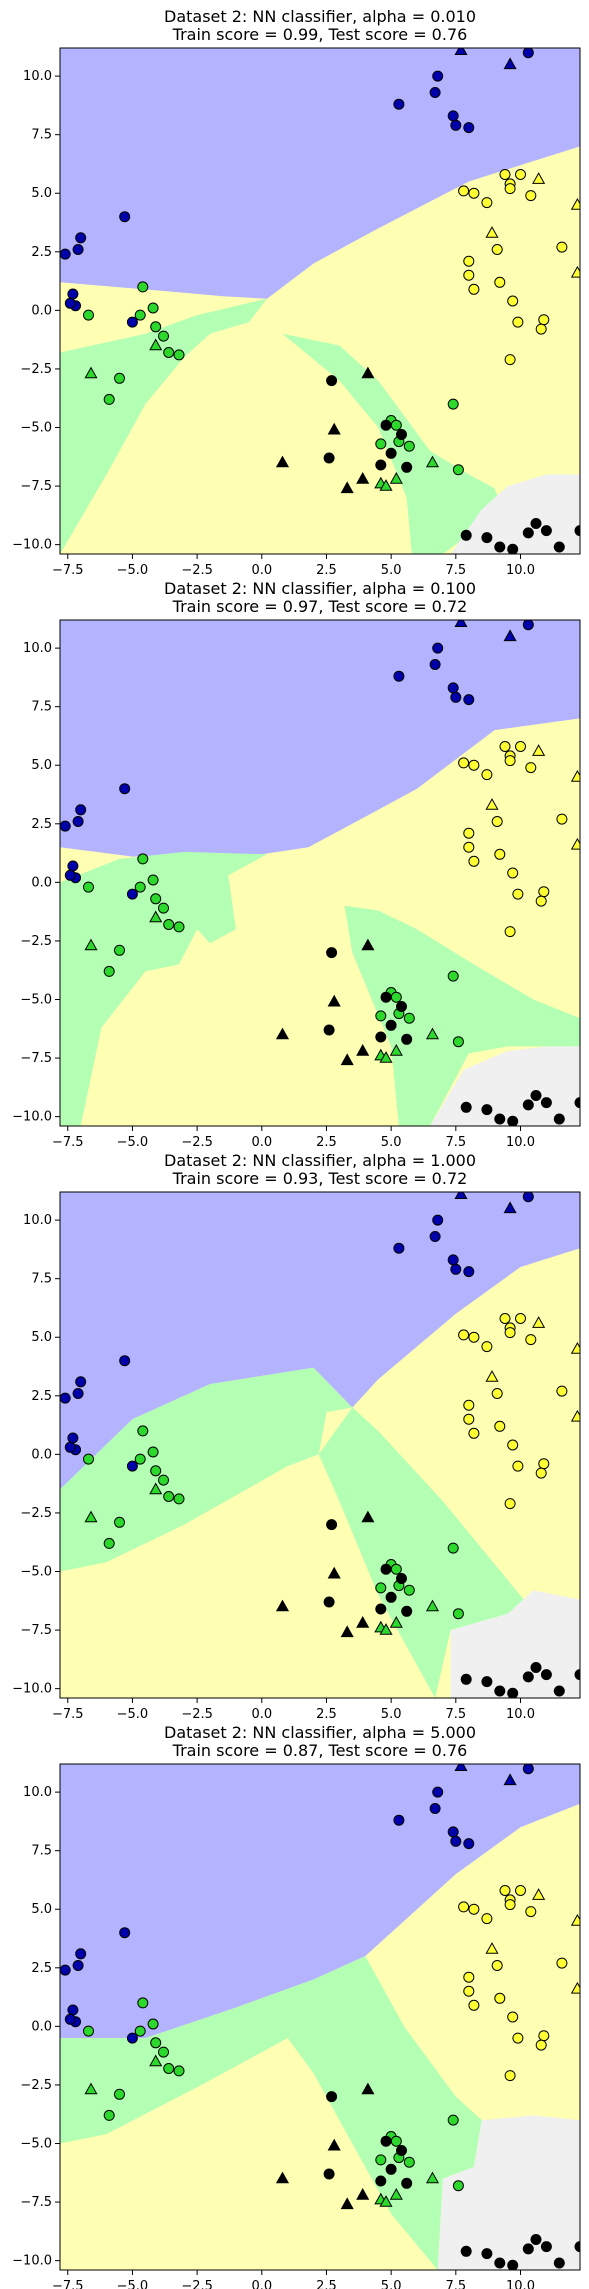 The width and height of the screenshot is (589, 2289). I want to click on x-tick-label: 7.5, so click(455, 2284).